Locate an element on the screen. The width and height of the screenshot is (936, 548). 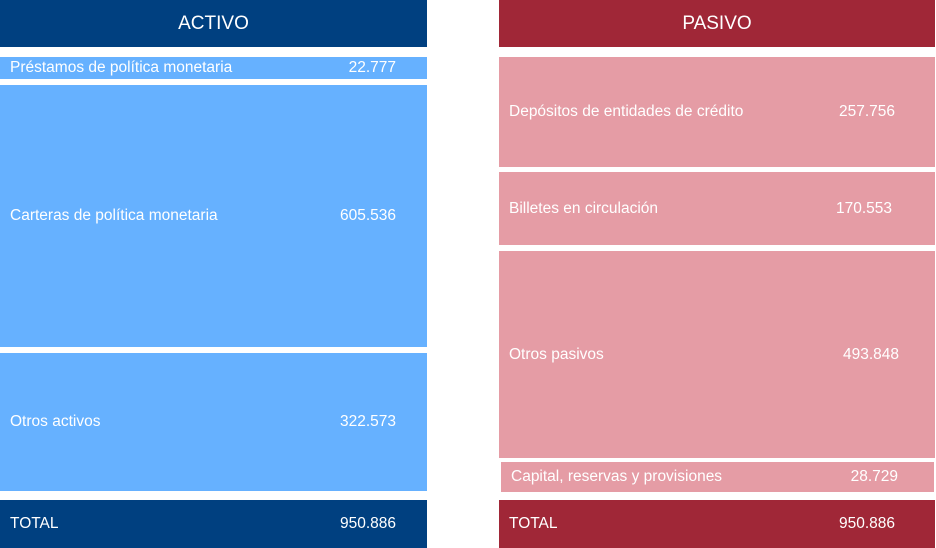
item-label: Depósitos de entidades de crédito is located at coordinates (626, 111).